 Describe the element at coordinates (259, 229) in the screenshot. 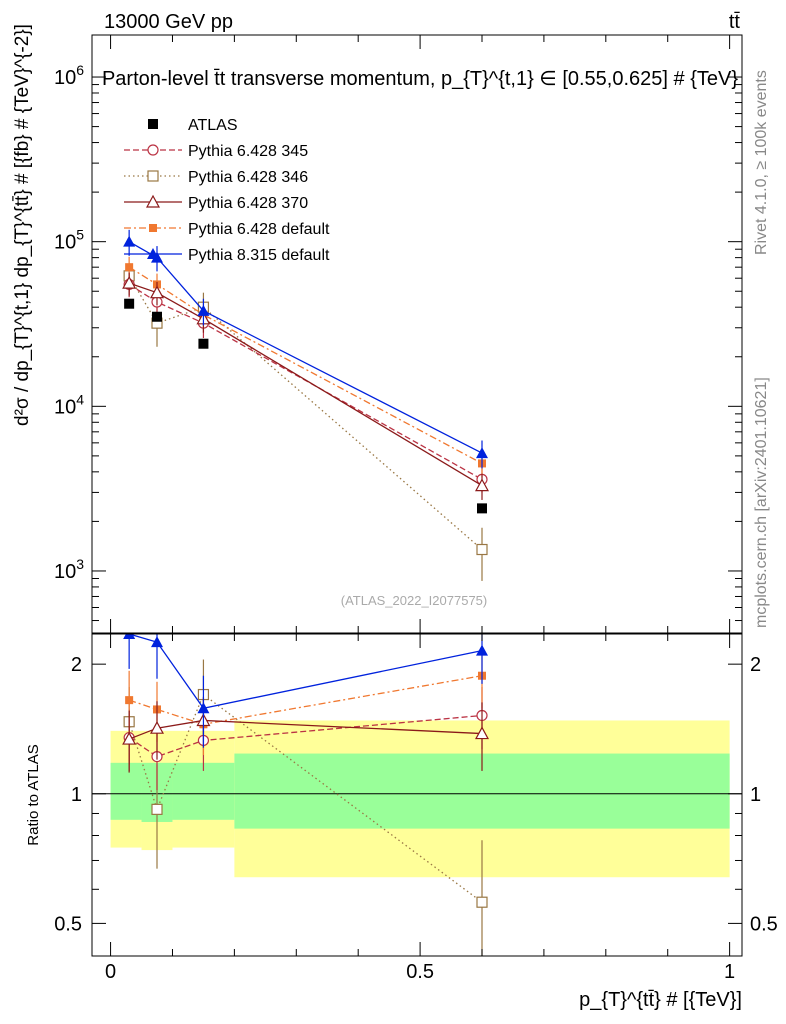

I see `legend-label-pythia-6-428-default: Pythia 6.428 default` at that location.